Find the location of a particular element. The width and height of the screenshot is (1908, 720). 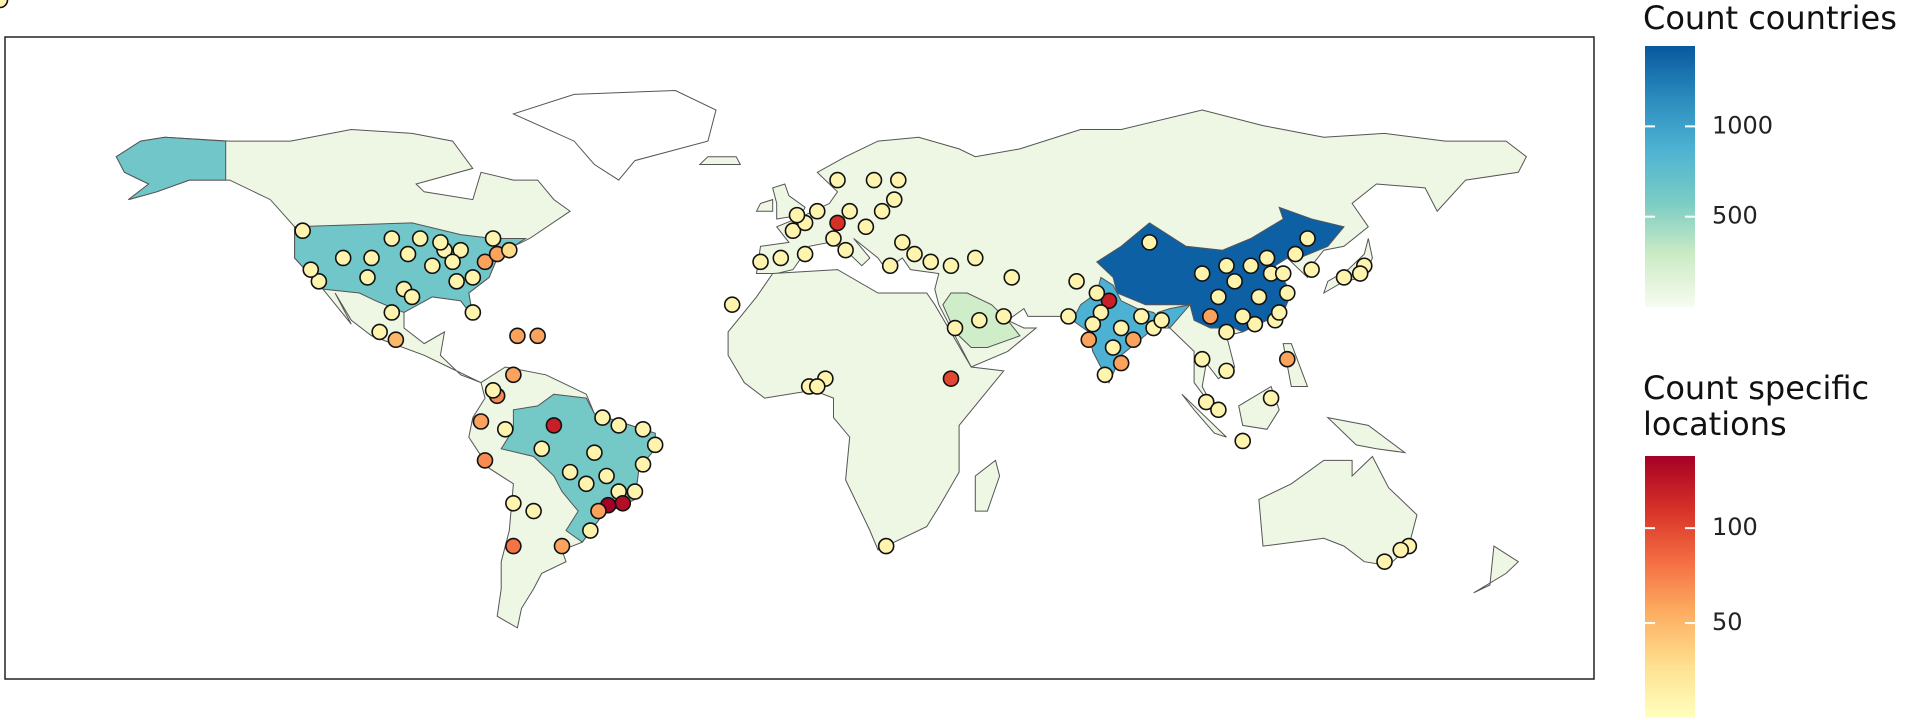

legend-title: Count specific locations is located at coordinates (1756, 406).